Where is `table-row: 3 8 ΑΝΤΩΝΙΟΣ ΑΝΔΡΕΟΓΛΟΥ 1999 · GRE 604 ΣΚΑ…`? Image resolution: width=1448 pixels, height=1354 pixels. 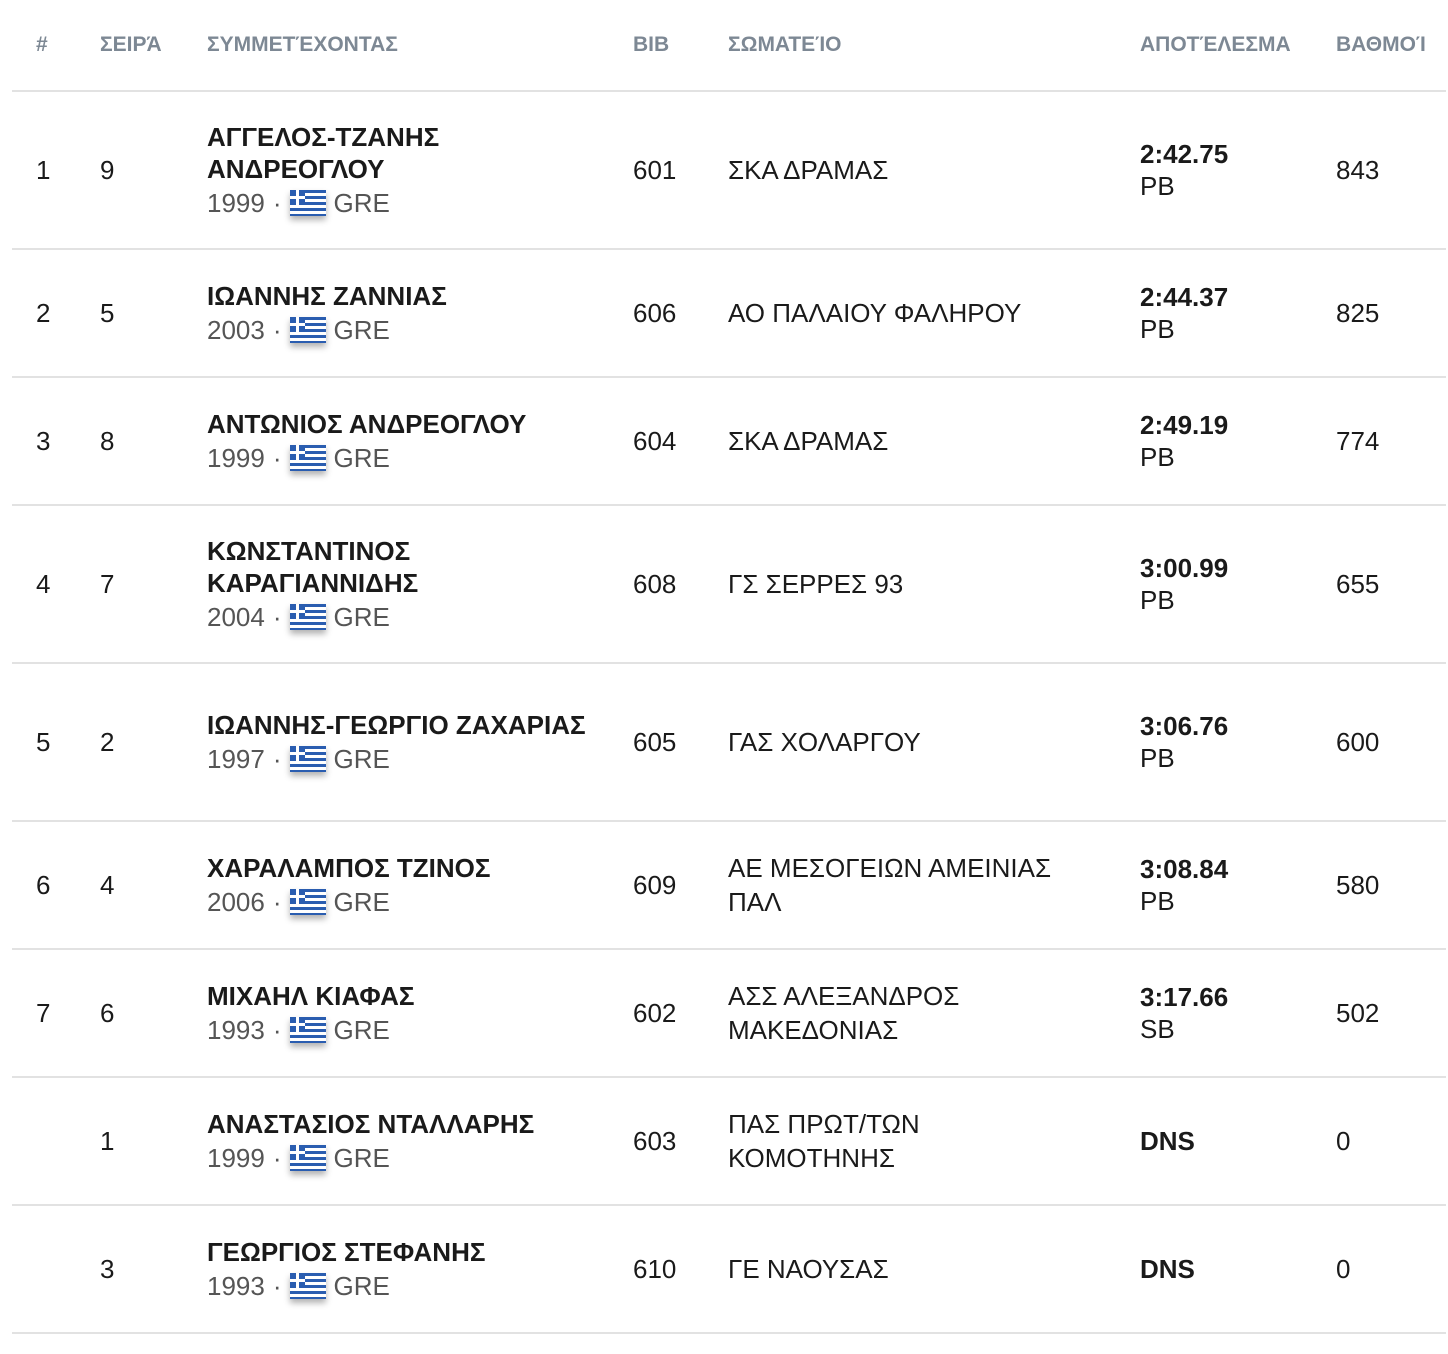 table-row: 3 8 ΑΝΤΩΝΙΟΣ ΑΝΔΡΕΟΓΛΟΥ 1999 · GRE 604 ΣΚΑ… is located at coordinates (729, 441).